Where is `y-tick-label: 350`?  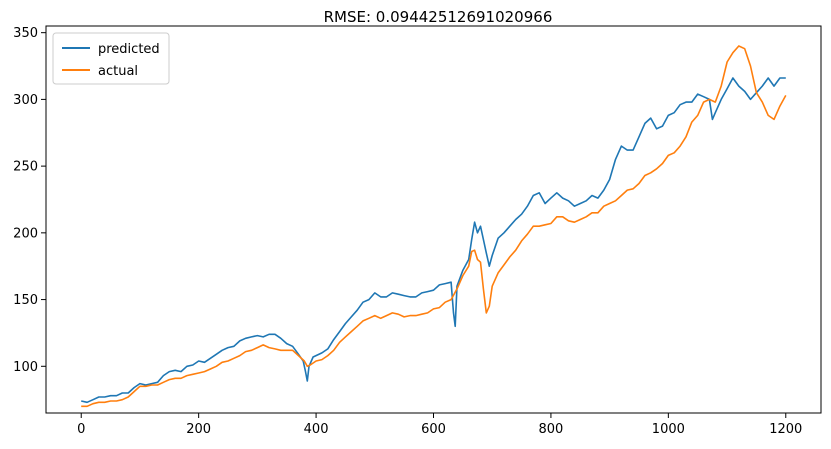 y-tick-label: 350 is located at coordinates (25, 33).